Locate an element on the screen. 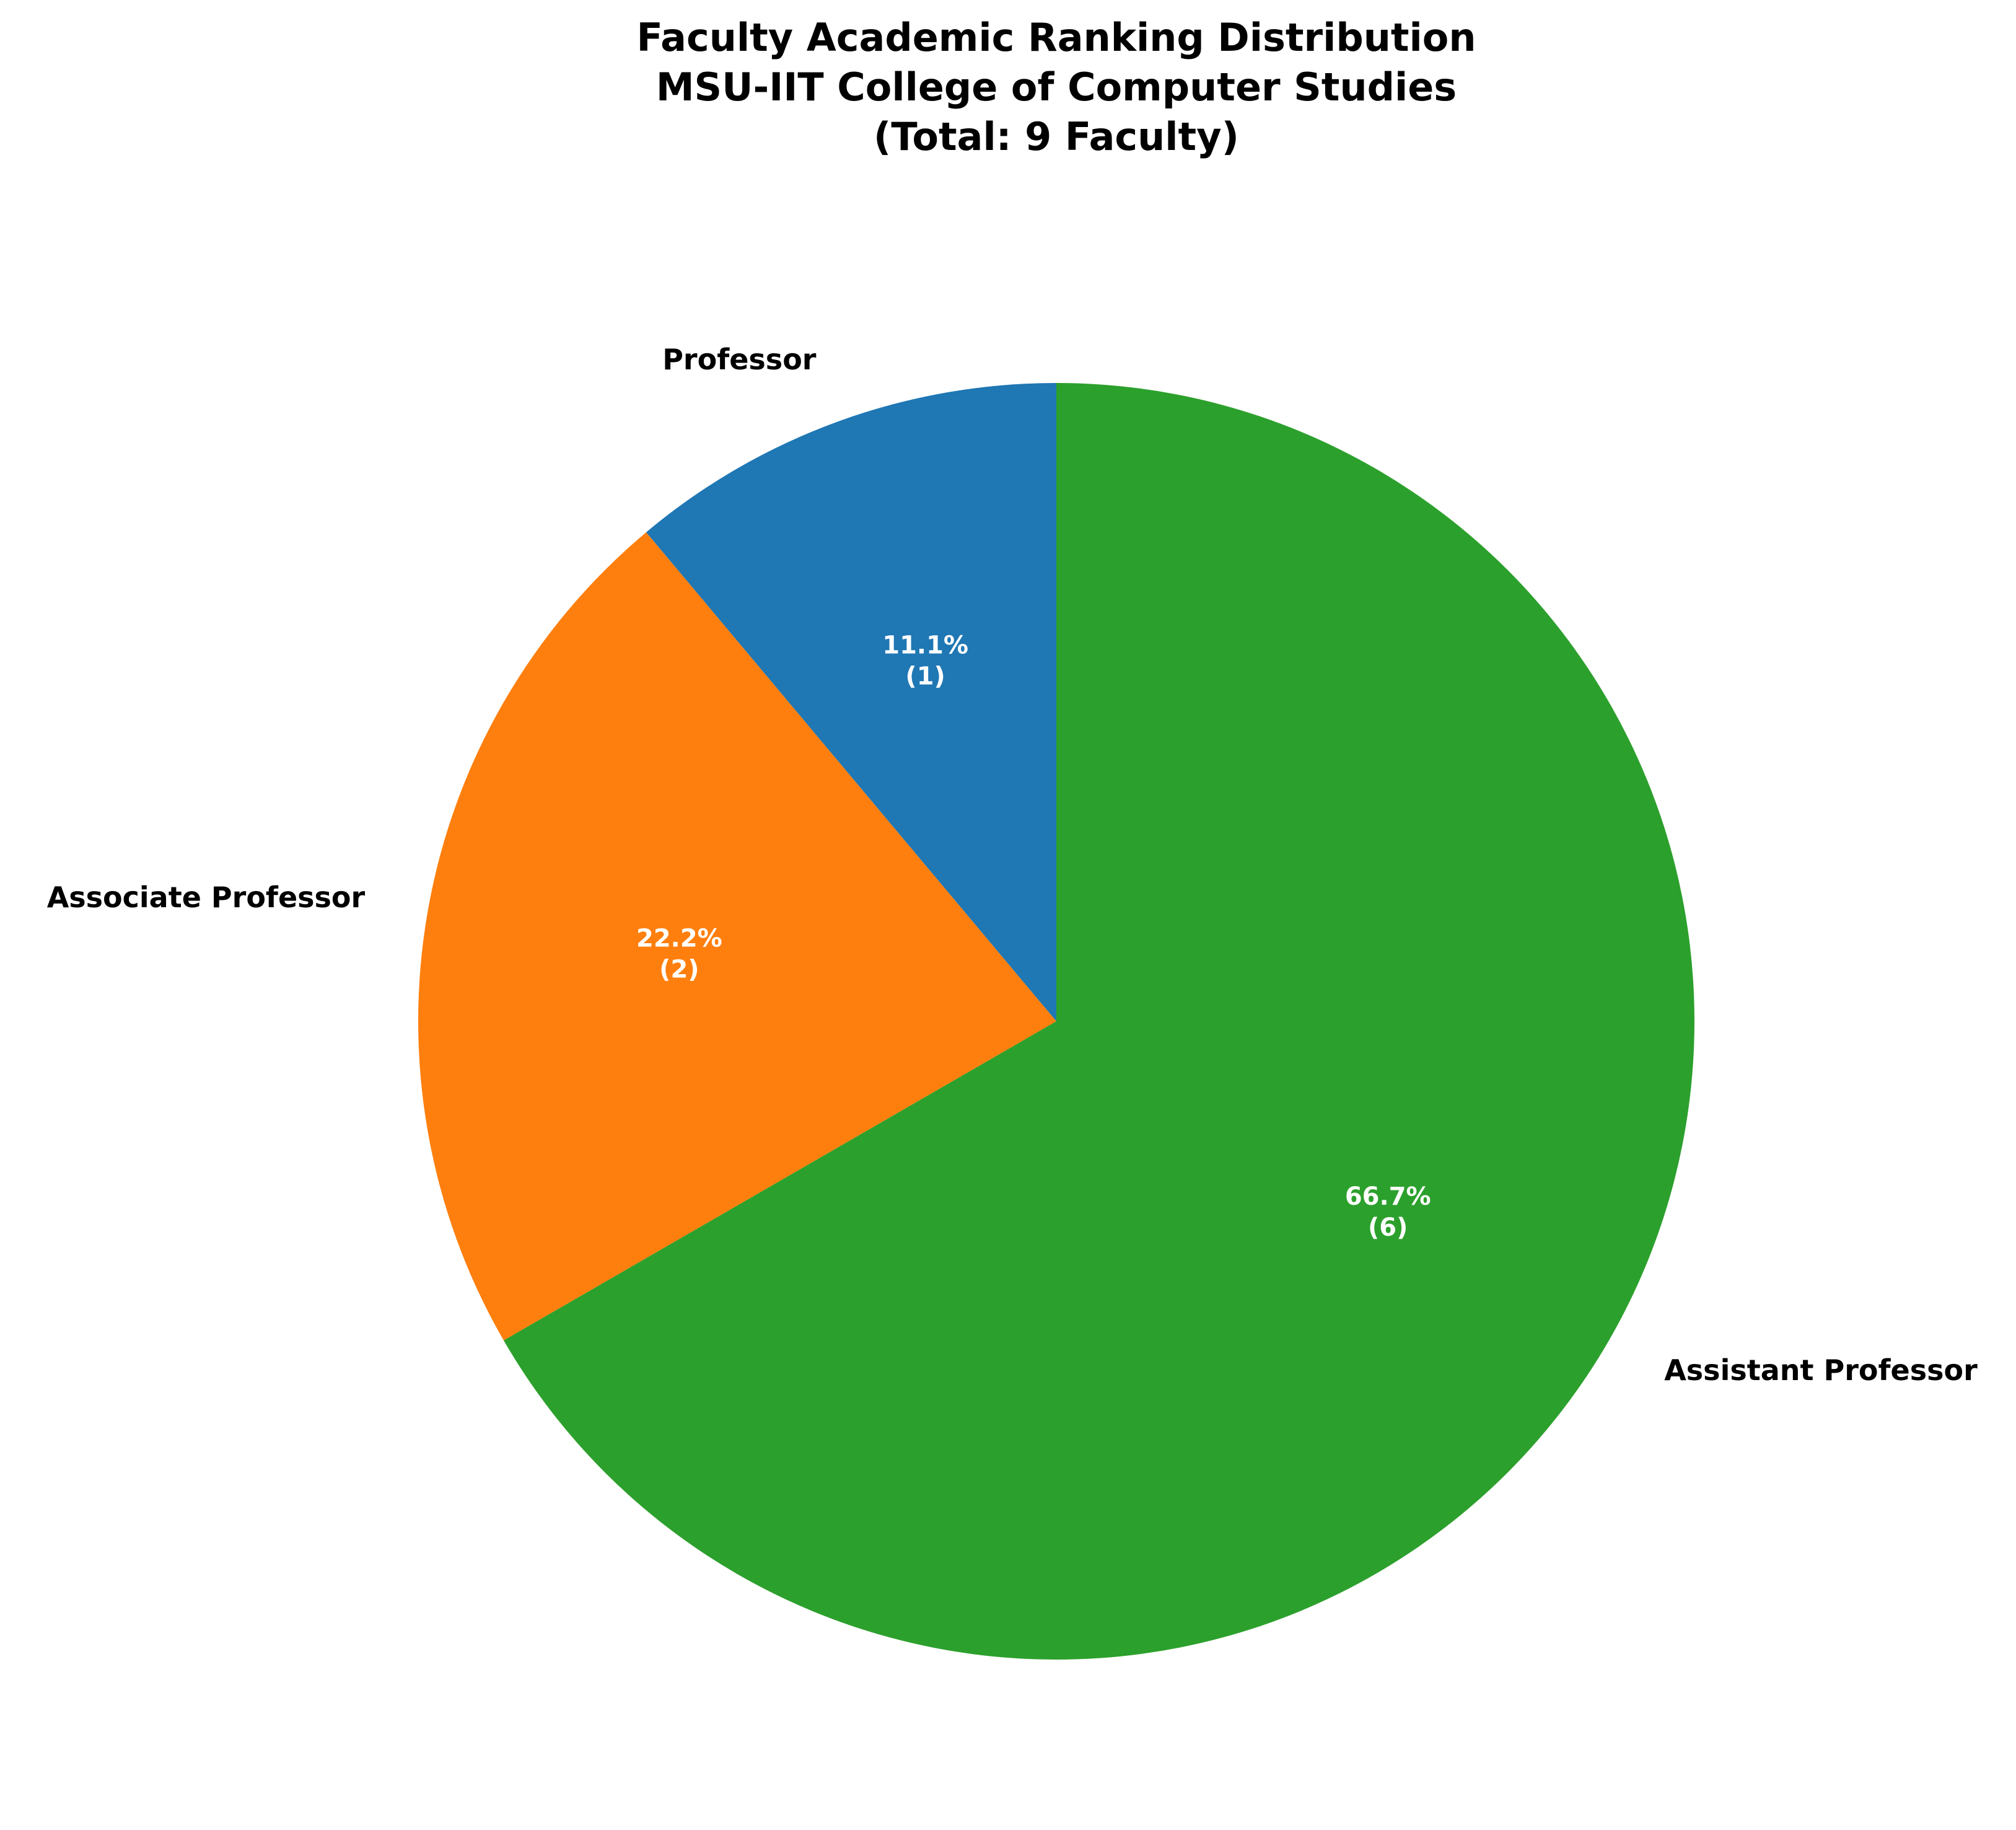  category-label-associate-professor: Associate Professor is located at coordinates (206, 897).